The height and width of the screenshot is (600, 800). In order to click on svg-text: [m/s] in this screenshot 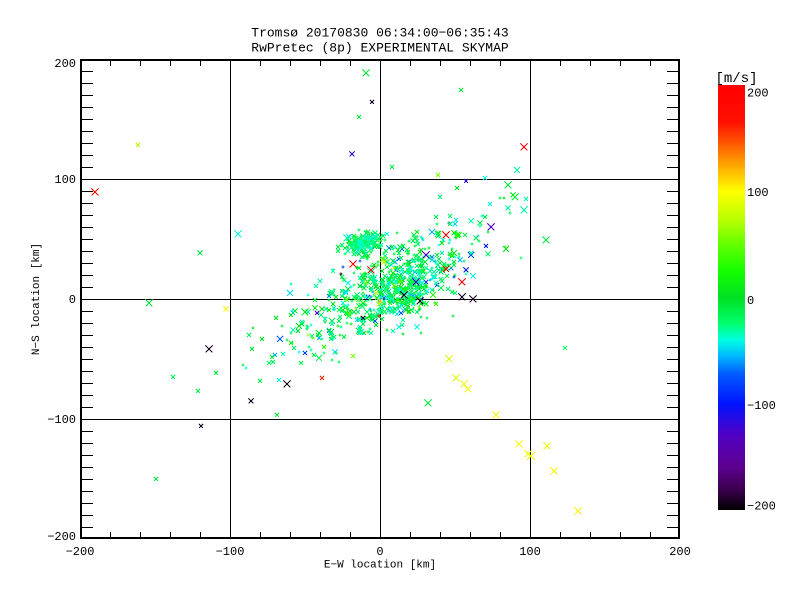, I will do `click(737, 79)`.